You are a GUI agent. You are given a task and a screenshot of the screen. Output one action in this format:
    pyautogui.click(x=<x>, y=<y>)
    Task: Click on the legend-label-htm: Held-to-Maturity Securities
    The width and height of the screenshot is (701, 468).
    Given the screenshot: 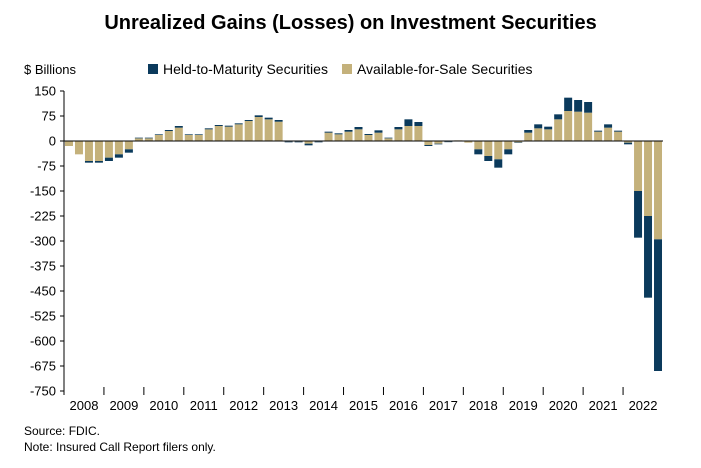 What is the action you would take?
    pyautogui.click(x=245, y=69)
    